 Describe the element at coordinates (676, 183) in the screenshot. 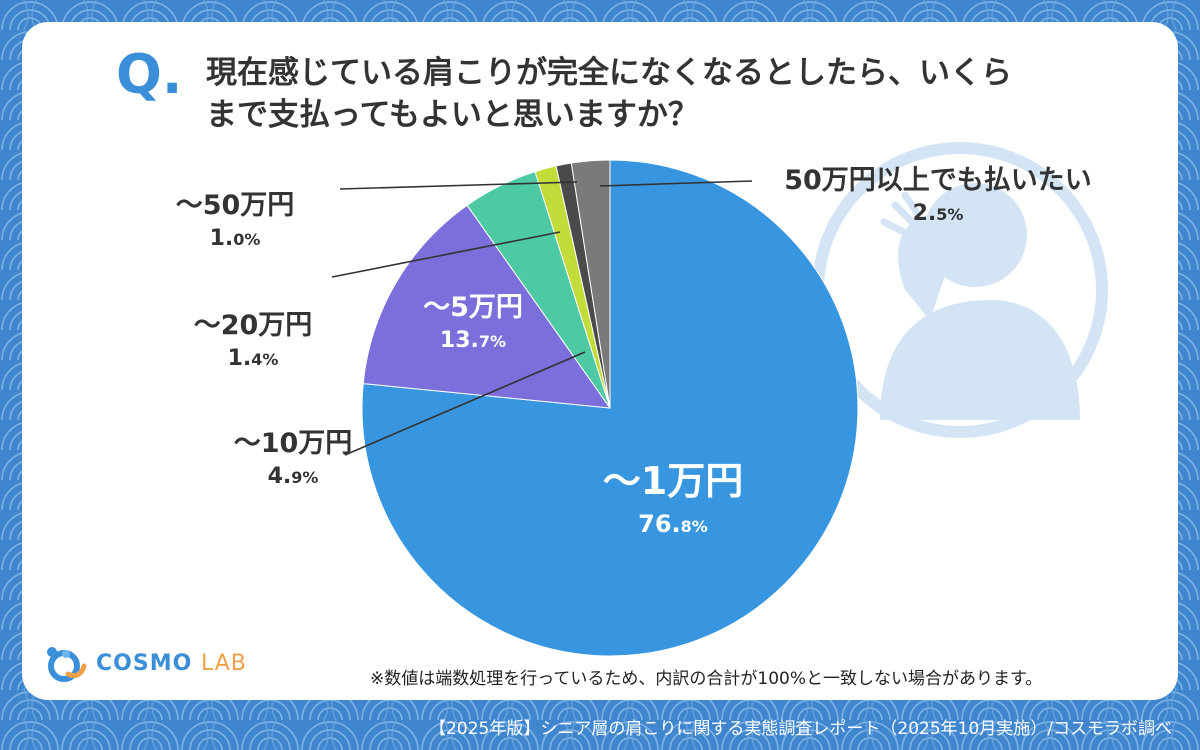

I see `leader-line-over50man` at that location.